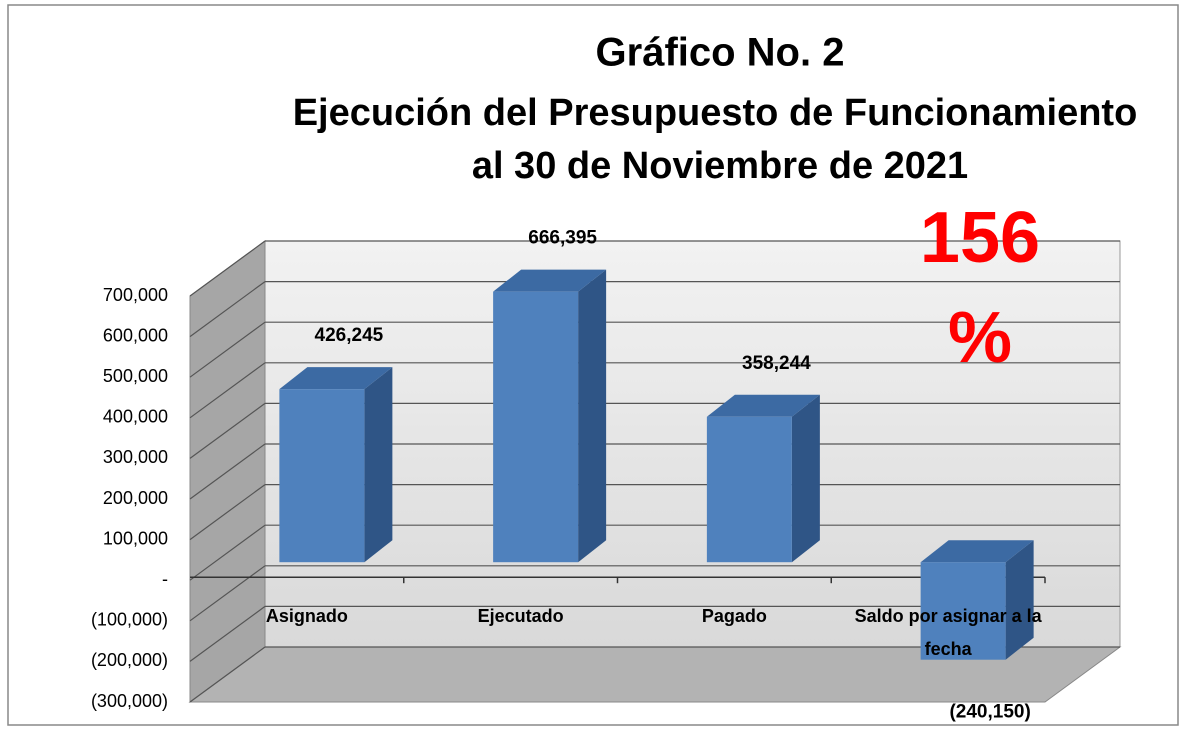 Image resolution: width=1188 pixels, height=731 pixels. I want to click on y-tick-label: (300,000), so click(129, 701).